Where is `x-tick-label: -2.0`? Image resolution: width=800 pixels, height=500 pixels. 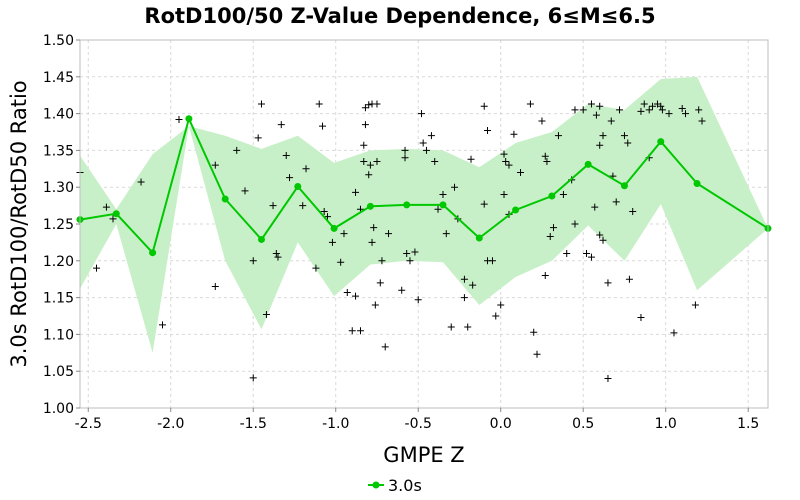 x-tick-label: -2.0 is located at coordinates (170, 424).